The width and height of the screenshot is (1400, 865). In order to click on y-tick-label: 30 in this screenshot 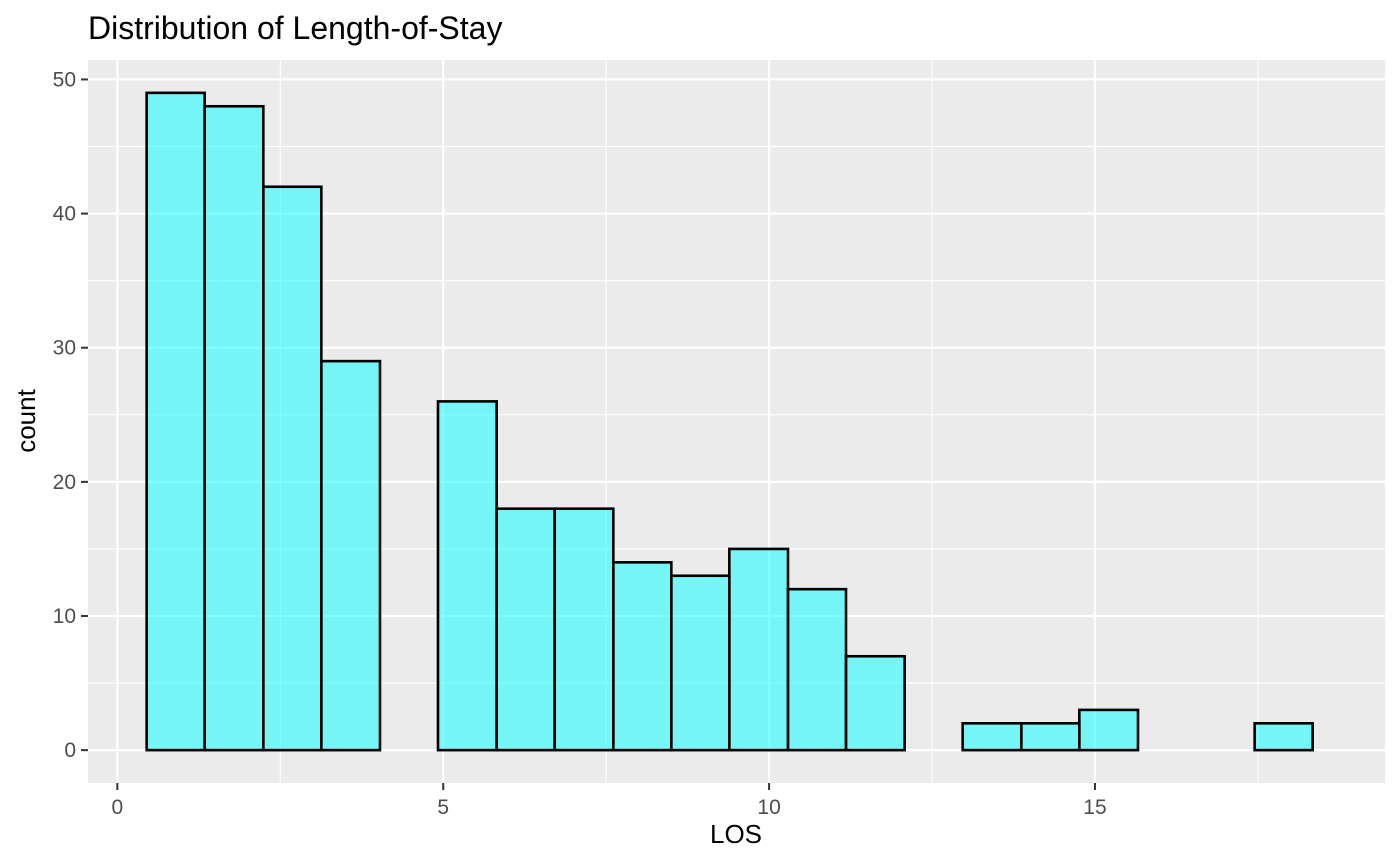, I will do `click(64, 348)`.